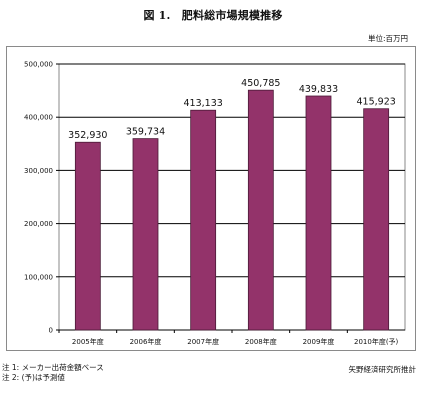  I want to click on data-label: 415,923, so click(376, 102).